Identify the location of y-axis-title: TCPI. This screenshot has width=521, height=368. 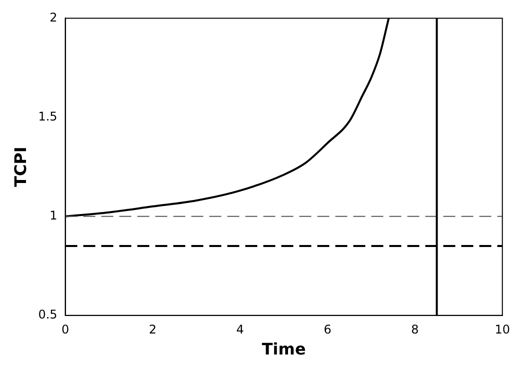
(20, 166).